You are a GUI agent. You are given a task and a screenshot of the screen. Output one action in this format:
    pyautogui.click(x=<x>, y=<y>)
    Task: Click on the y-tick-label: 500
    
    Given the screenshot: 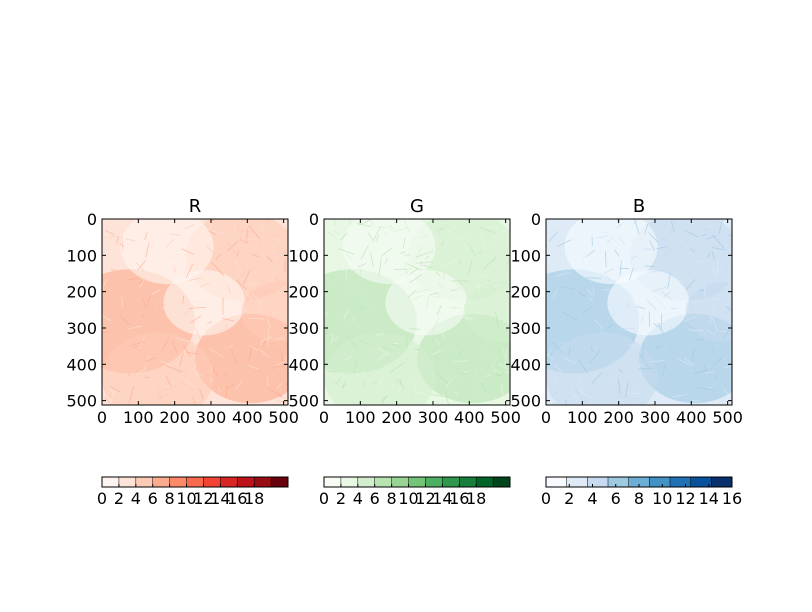 What is the action you would take?
    pyautogui.click(x=303, y=401)
    